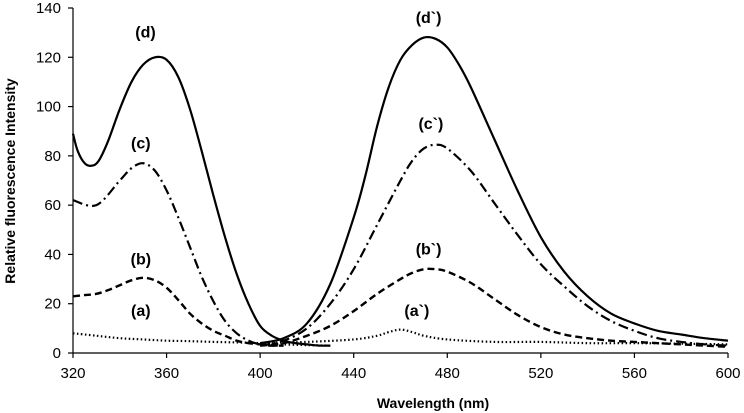  What do you see at coordinates (429, 18) in the screenshot?
I see `curve-label: (d`)` at bounding box center [429, 18].